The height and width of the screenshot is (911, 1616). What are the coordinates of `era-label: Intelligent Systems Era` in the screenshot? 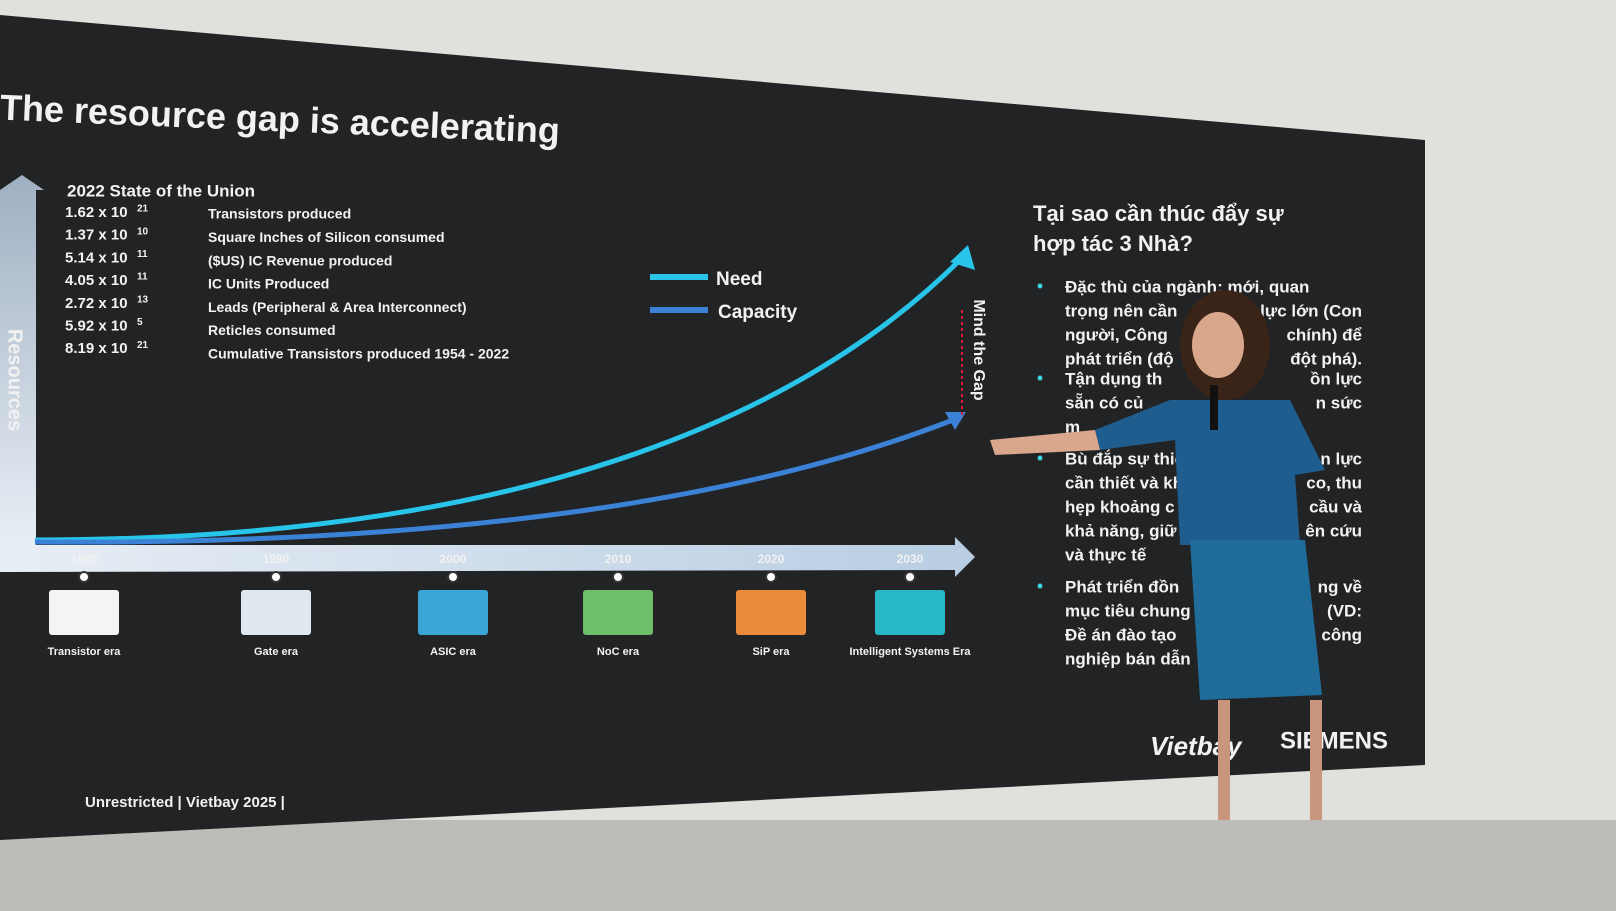 It's located at (910, 652).